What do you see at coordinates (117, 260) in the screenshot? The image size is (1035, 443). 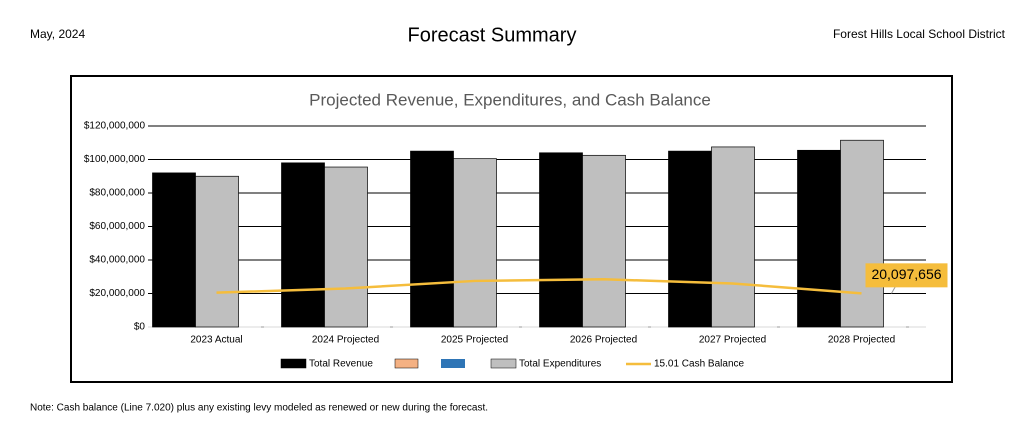 I see `y-tick-label: $40,000,000` at bounding box center [117, 260].